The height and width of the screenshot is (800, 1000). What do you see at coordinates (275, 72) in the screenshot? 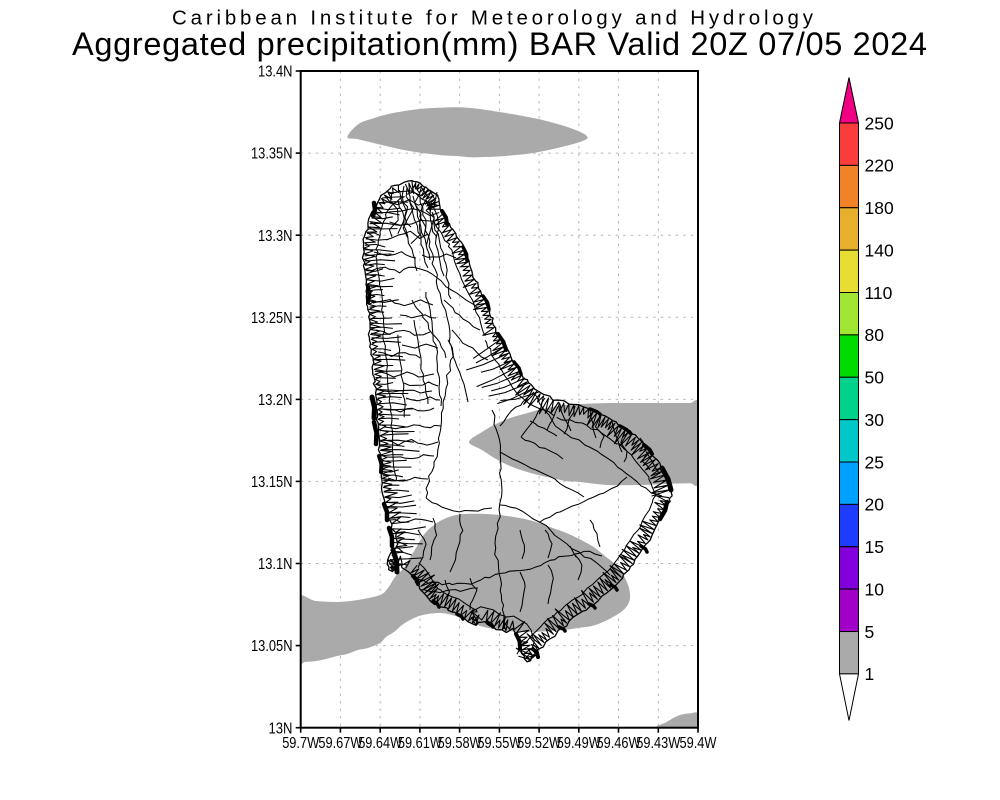
I see `svg-text: 13.4N` at bounding box center [275, 72].